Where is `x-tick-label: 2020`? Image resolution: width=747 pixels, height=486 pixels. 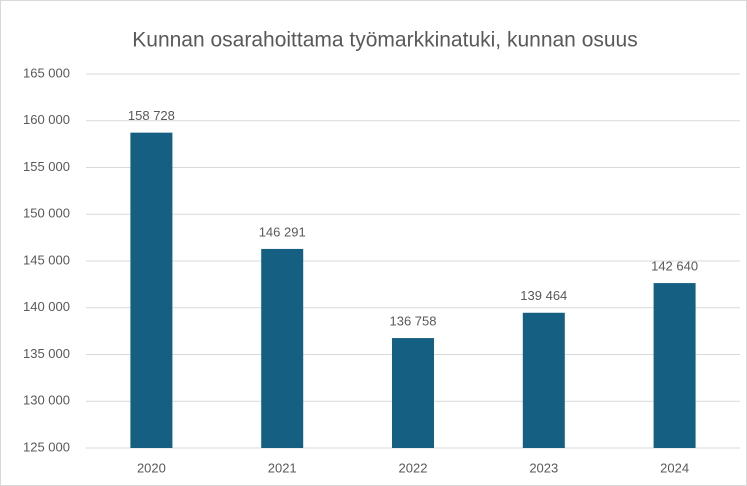
x-tick-label: 2020 is located at coordinates (151, 467).